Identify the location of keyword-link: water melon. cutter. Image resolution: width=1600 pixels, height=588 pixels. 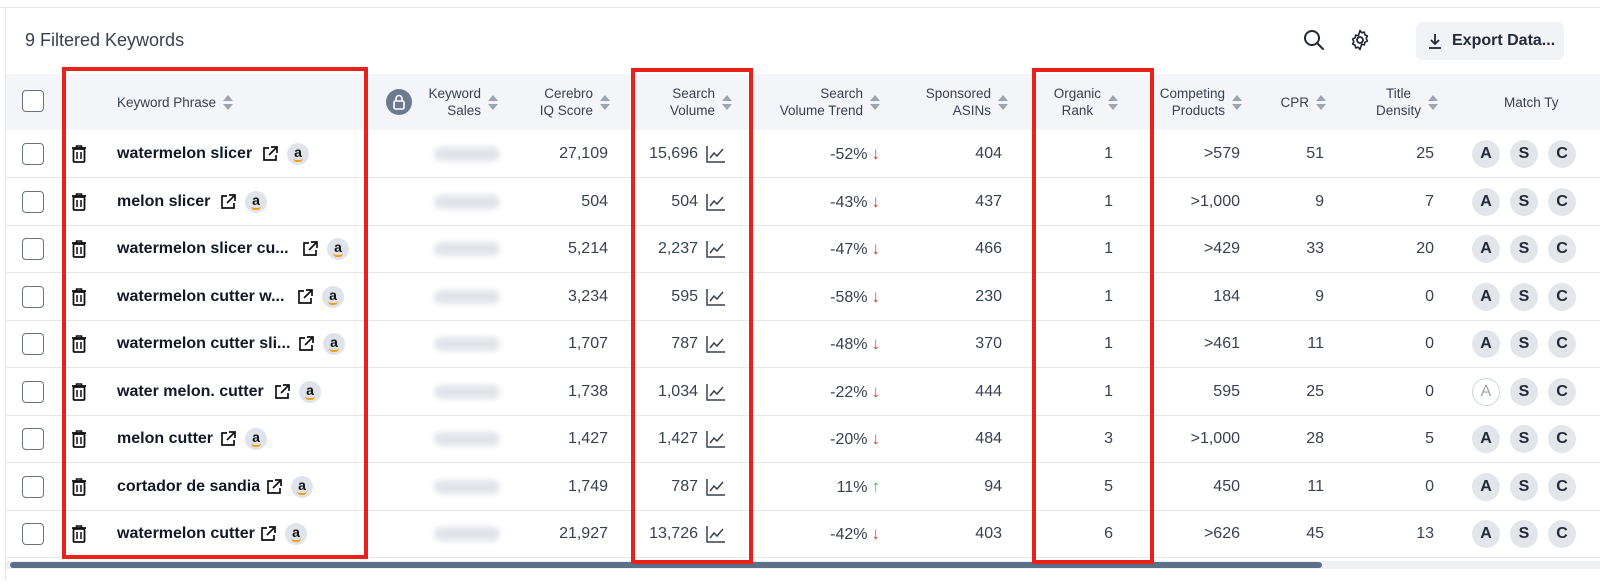
(190, 391).